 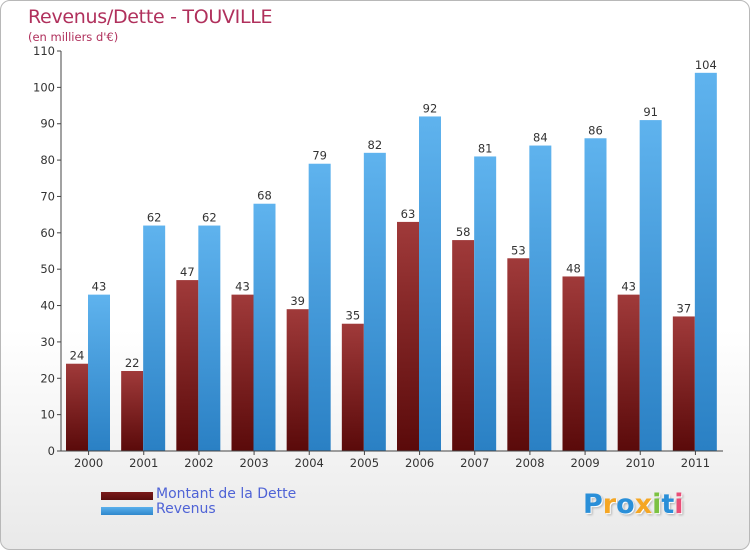 I want to click on x-tick-label: 2010, so click(x=640, y=463).